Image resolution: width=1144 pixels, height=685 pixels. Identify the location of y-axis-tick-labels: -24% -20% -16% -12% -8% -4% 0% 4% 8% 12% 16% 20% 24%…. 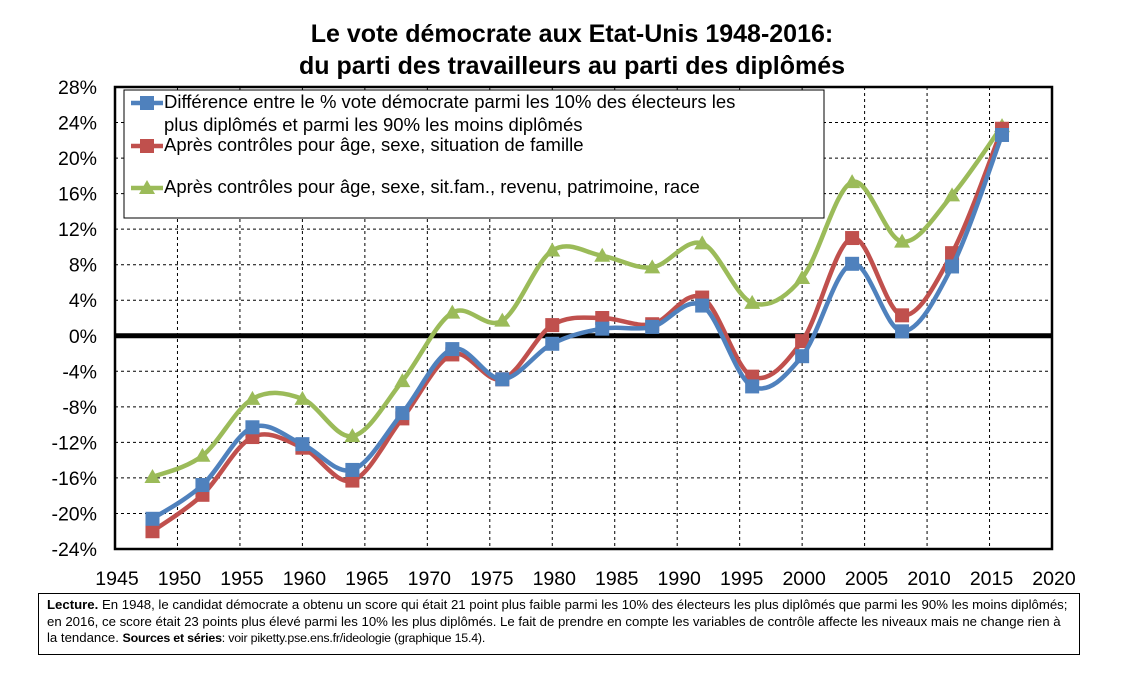
(74, 319).